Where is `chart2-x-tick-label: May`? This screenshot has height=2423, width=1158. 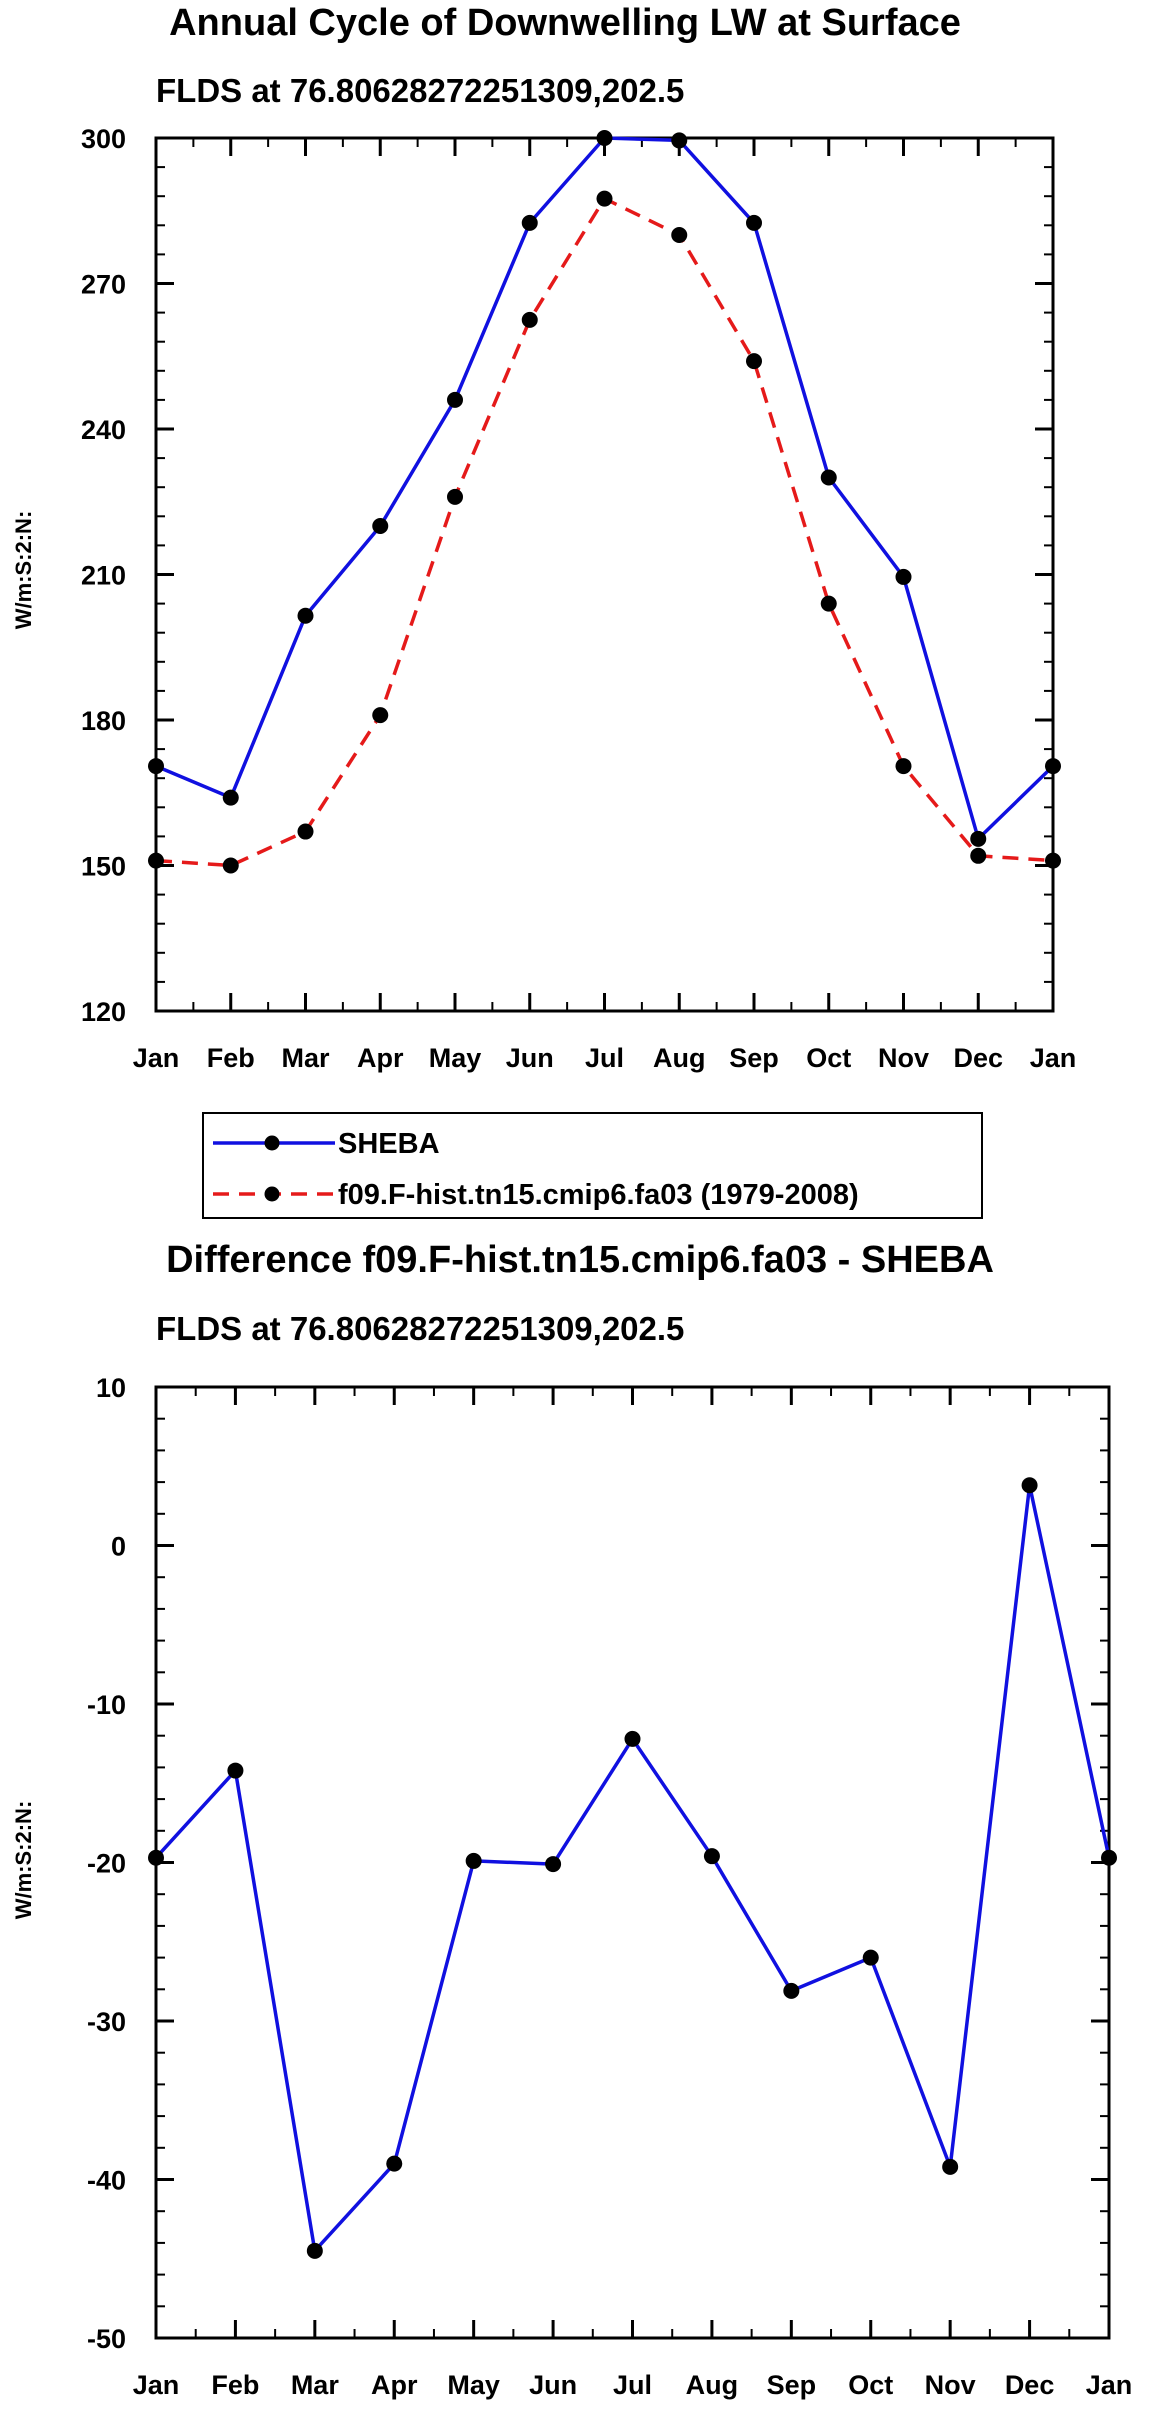
chart2-x-tick-label: May is located at coordinates (473, 2385).